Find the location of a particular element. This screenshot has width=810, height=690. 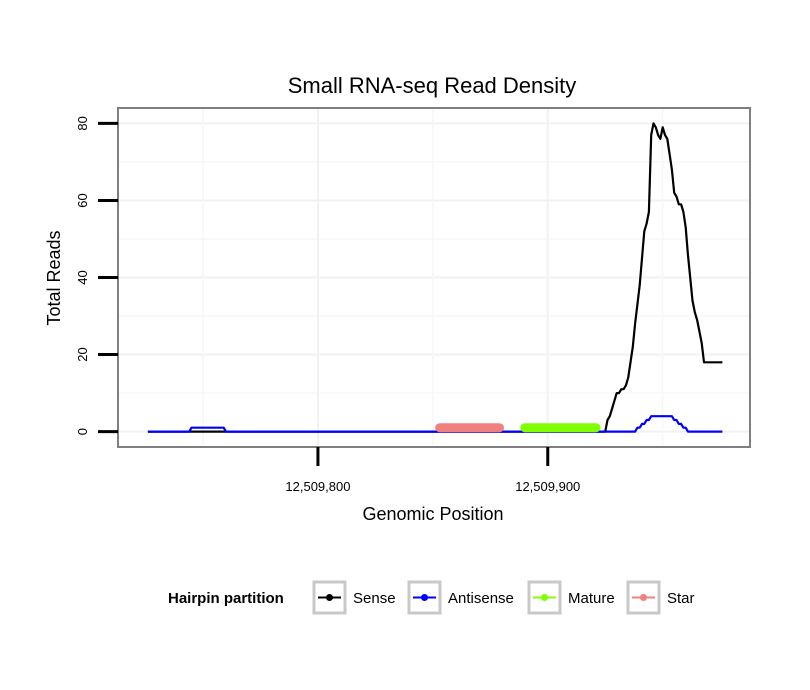

legend-item-sense: Sense is located at coordinates (354, 597).